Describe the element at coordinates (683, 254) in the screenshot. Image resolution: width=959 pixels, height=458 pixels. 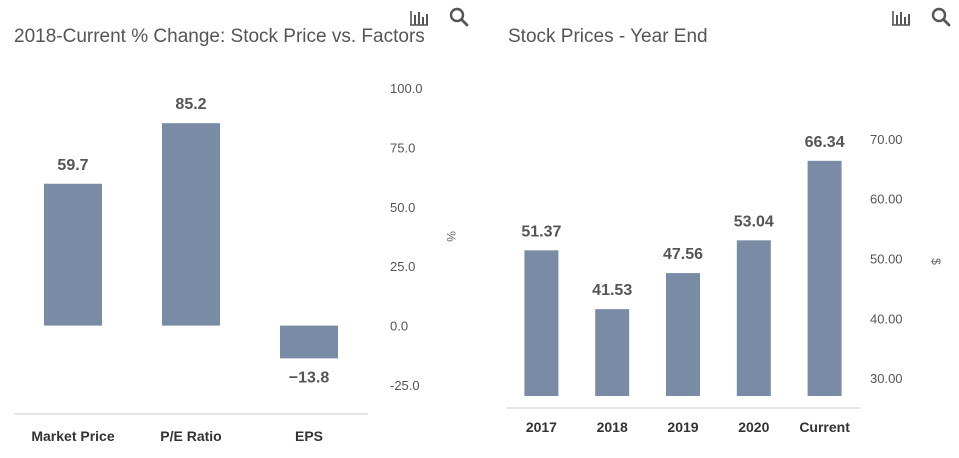
I see `data-label: 47.56` at that location.